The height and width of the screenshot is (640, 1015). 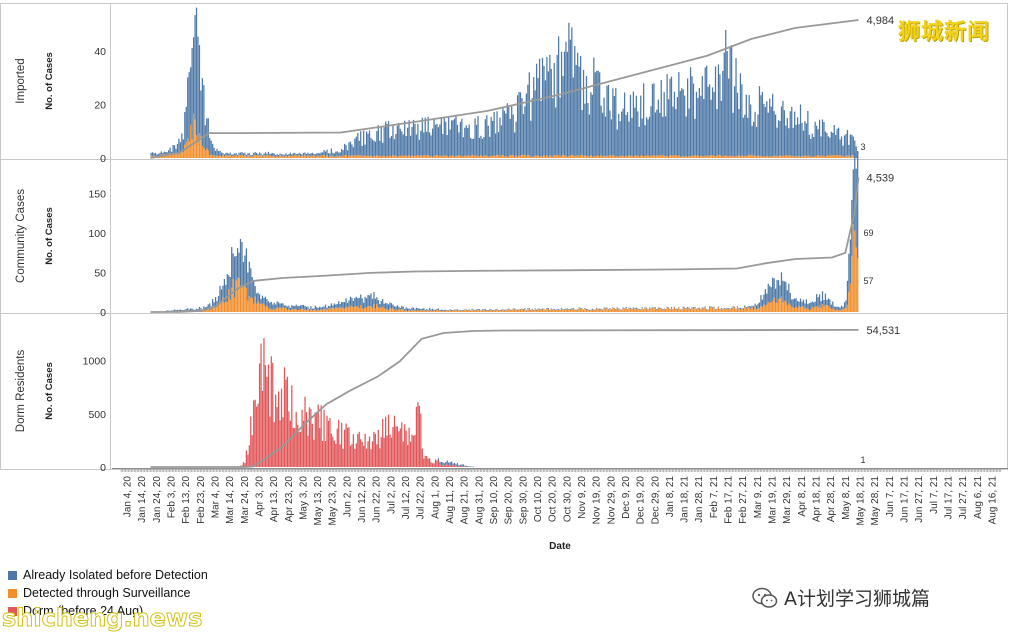 I want to click on x-axis-title: Date, so click(x=560, y=546).